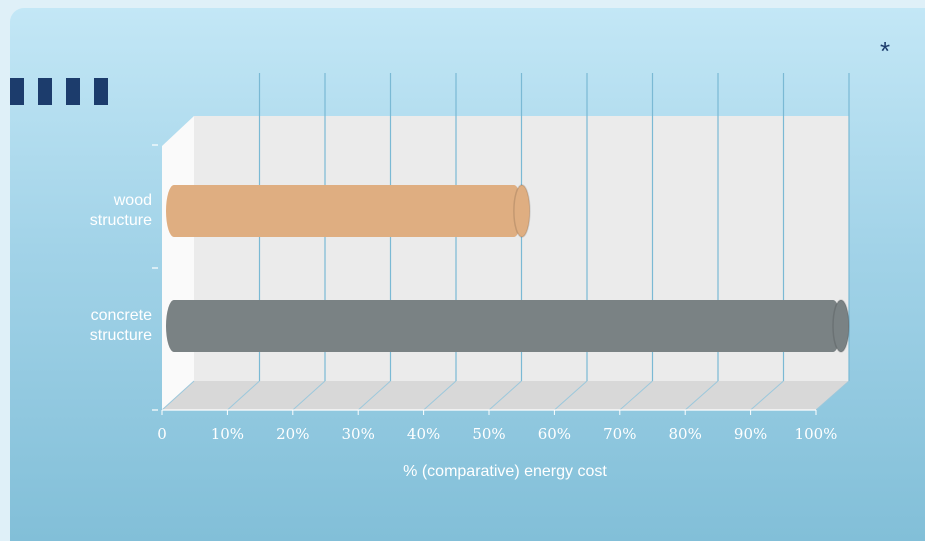 This screenshot has width=925, height=541. Describe the element at coordinates (292, 434) in the screenshot. I see `x-tick-label: 20%` at that location.